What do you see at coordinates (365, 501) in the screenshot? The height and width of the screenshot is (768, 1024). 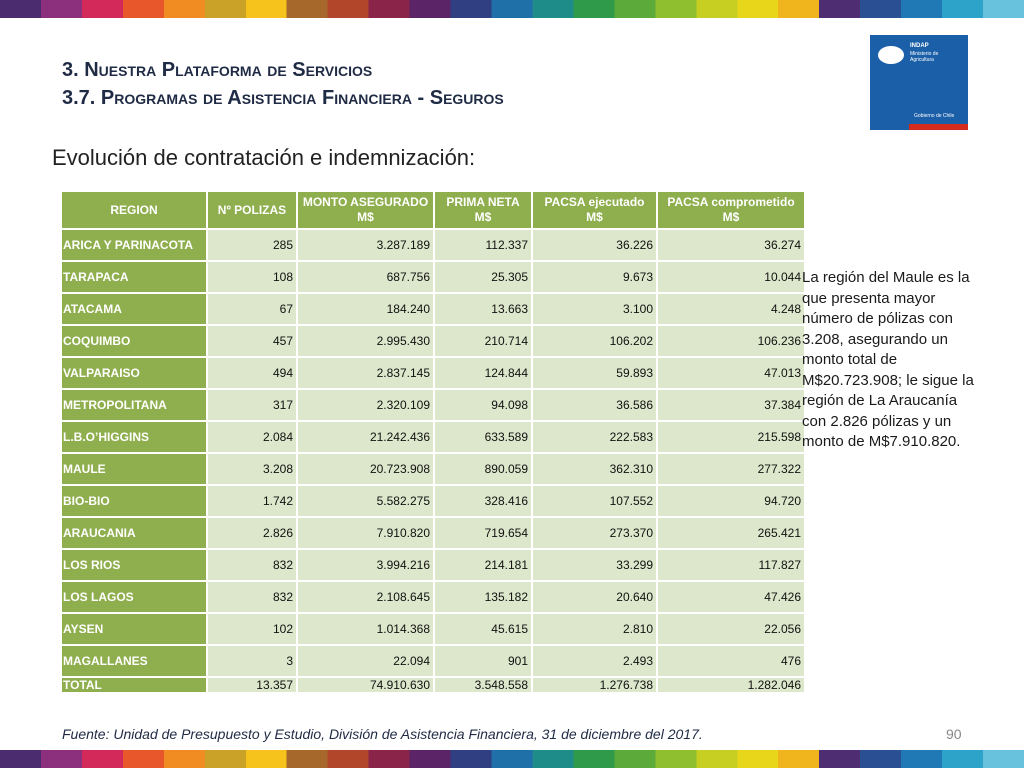 I see `cell: 5.582.275` at bounding box center [365, 501].